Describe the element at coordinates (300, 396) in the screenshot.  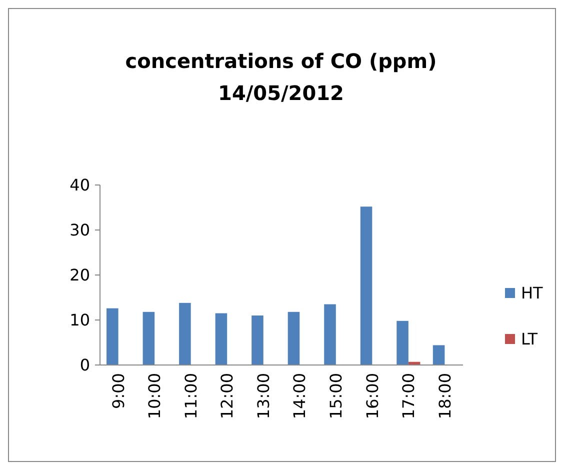
I see `x-tick-label: 14:00` at that location.